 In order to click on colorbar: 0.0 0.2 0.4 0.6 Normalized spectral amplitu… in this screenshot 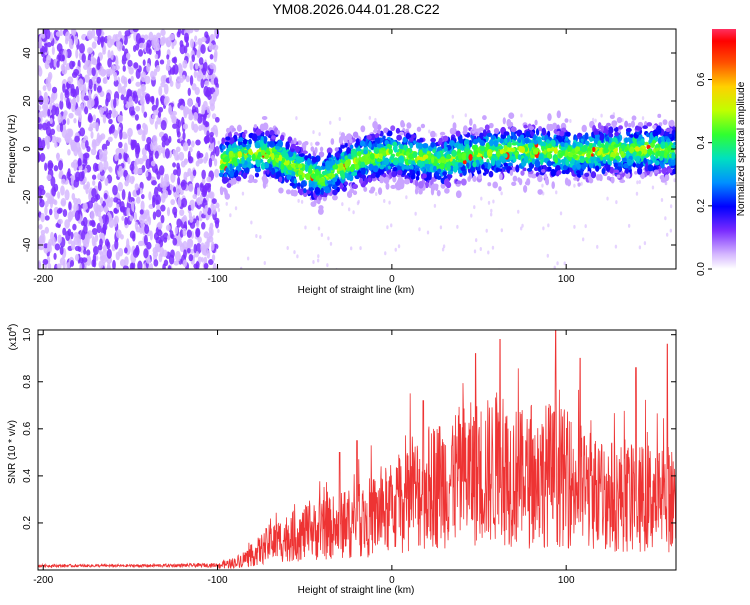, I will do `click(721, 152)`.